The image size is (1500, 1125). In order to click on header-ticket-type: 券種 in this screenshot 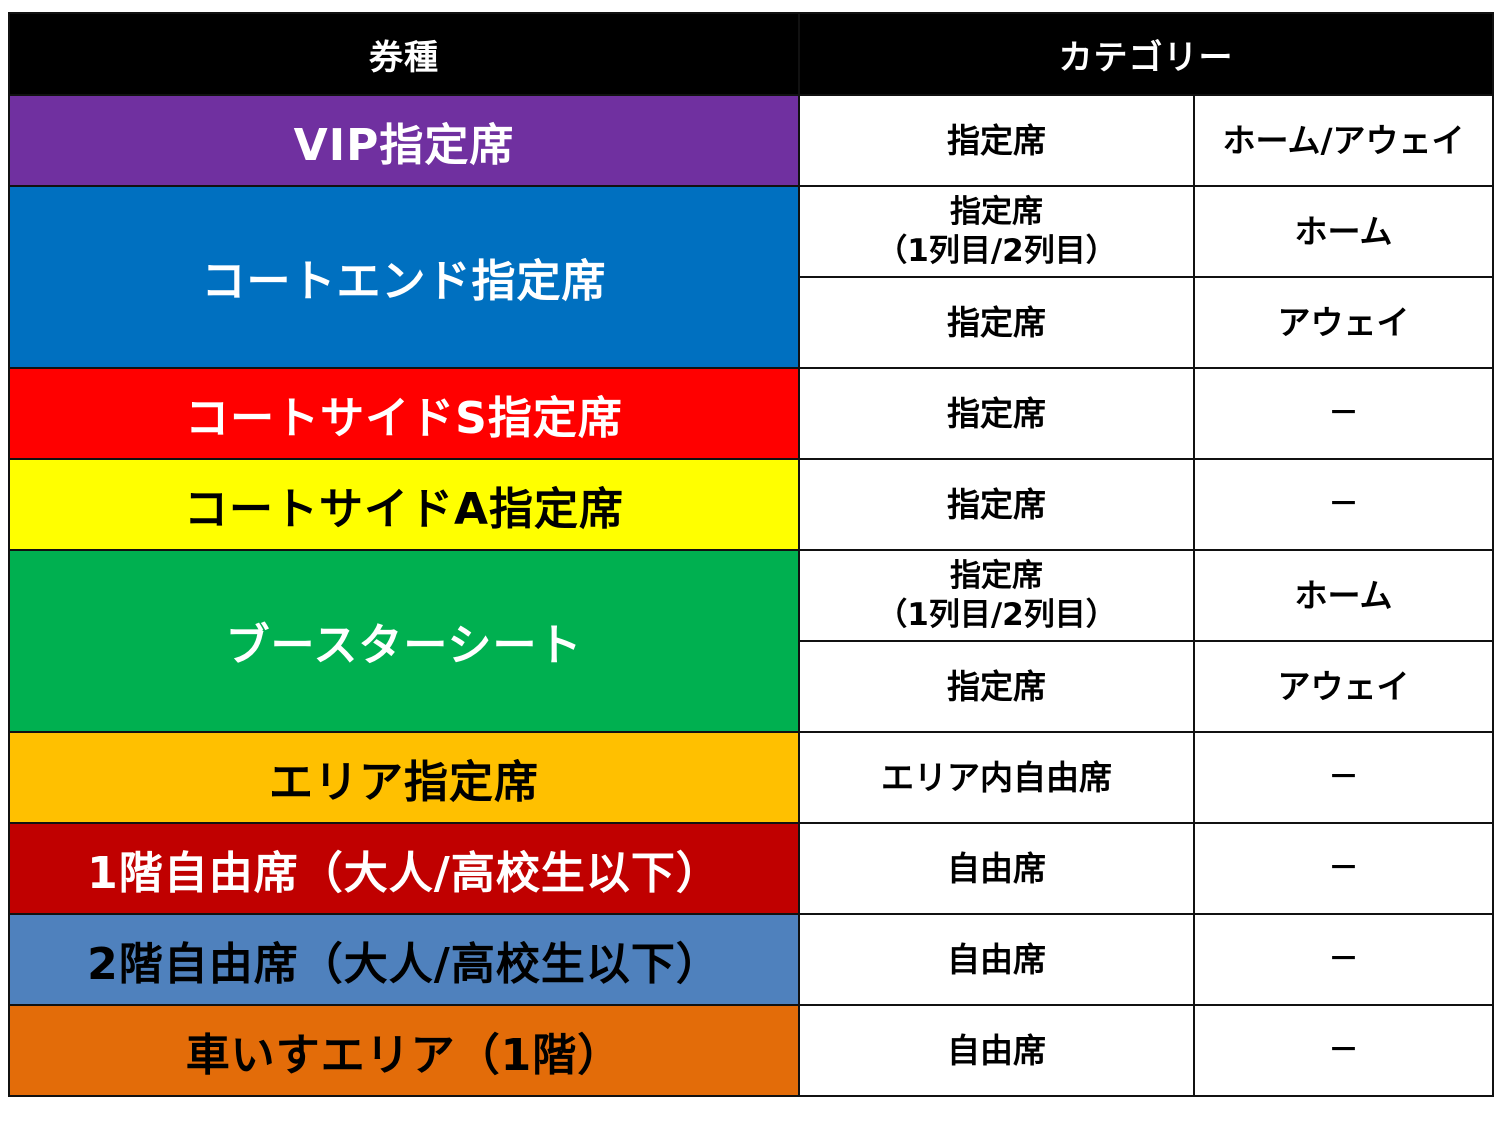, I will do `click(404, 54)`.